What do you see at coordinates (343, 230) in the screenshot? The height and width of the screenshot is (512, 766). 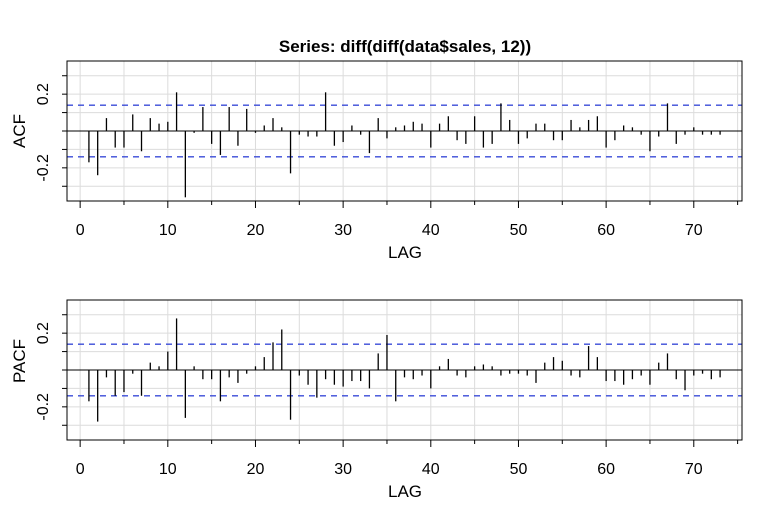 I see `acf-x-tick-label: 30` at bounding box center [343, 230].